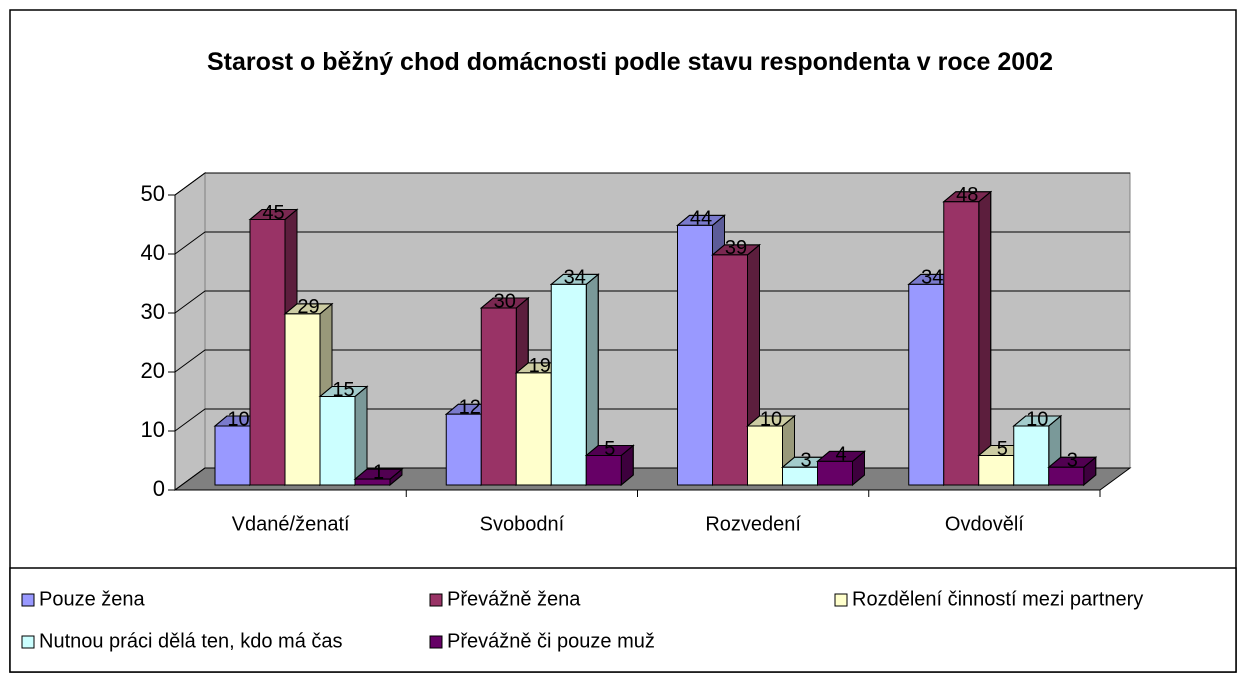 Image resolution: width=1238 pixels, height=673 pixels. I want to click on legend-label: Převážně či pouze muž, so click(551, 641).